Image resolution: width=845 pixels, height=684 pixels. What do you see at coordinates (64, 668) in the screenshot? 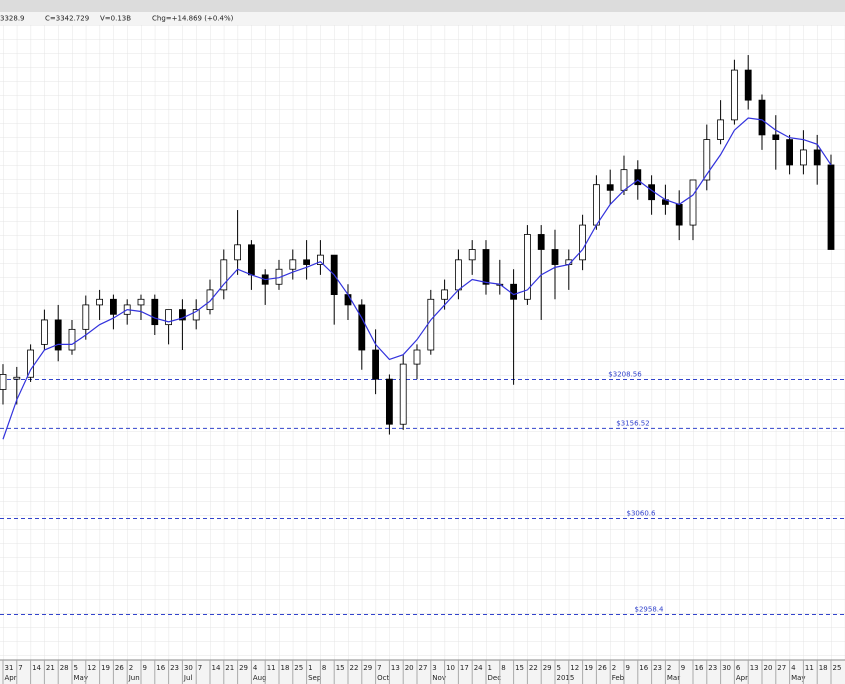
I see `x-tick-label: 28` at bounding box center [64, 668].